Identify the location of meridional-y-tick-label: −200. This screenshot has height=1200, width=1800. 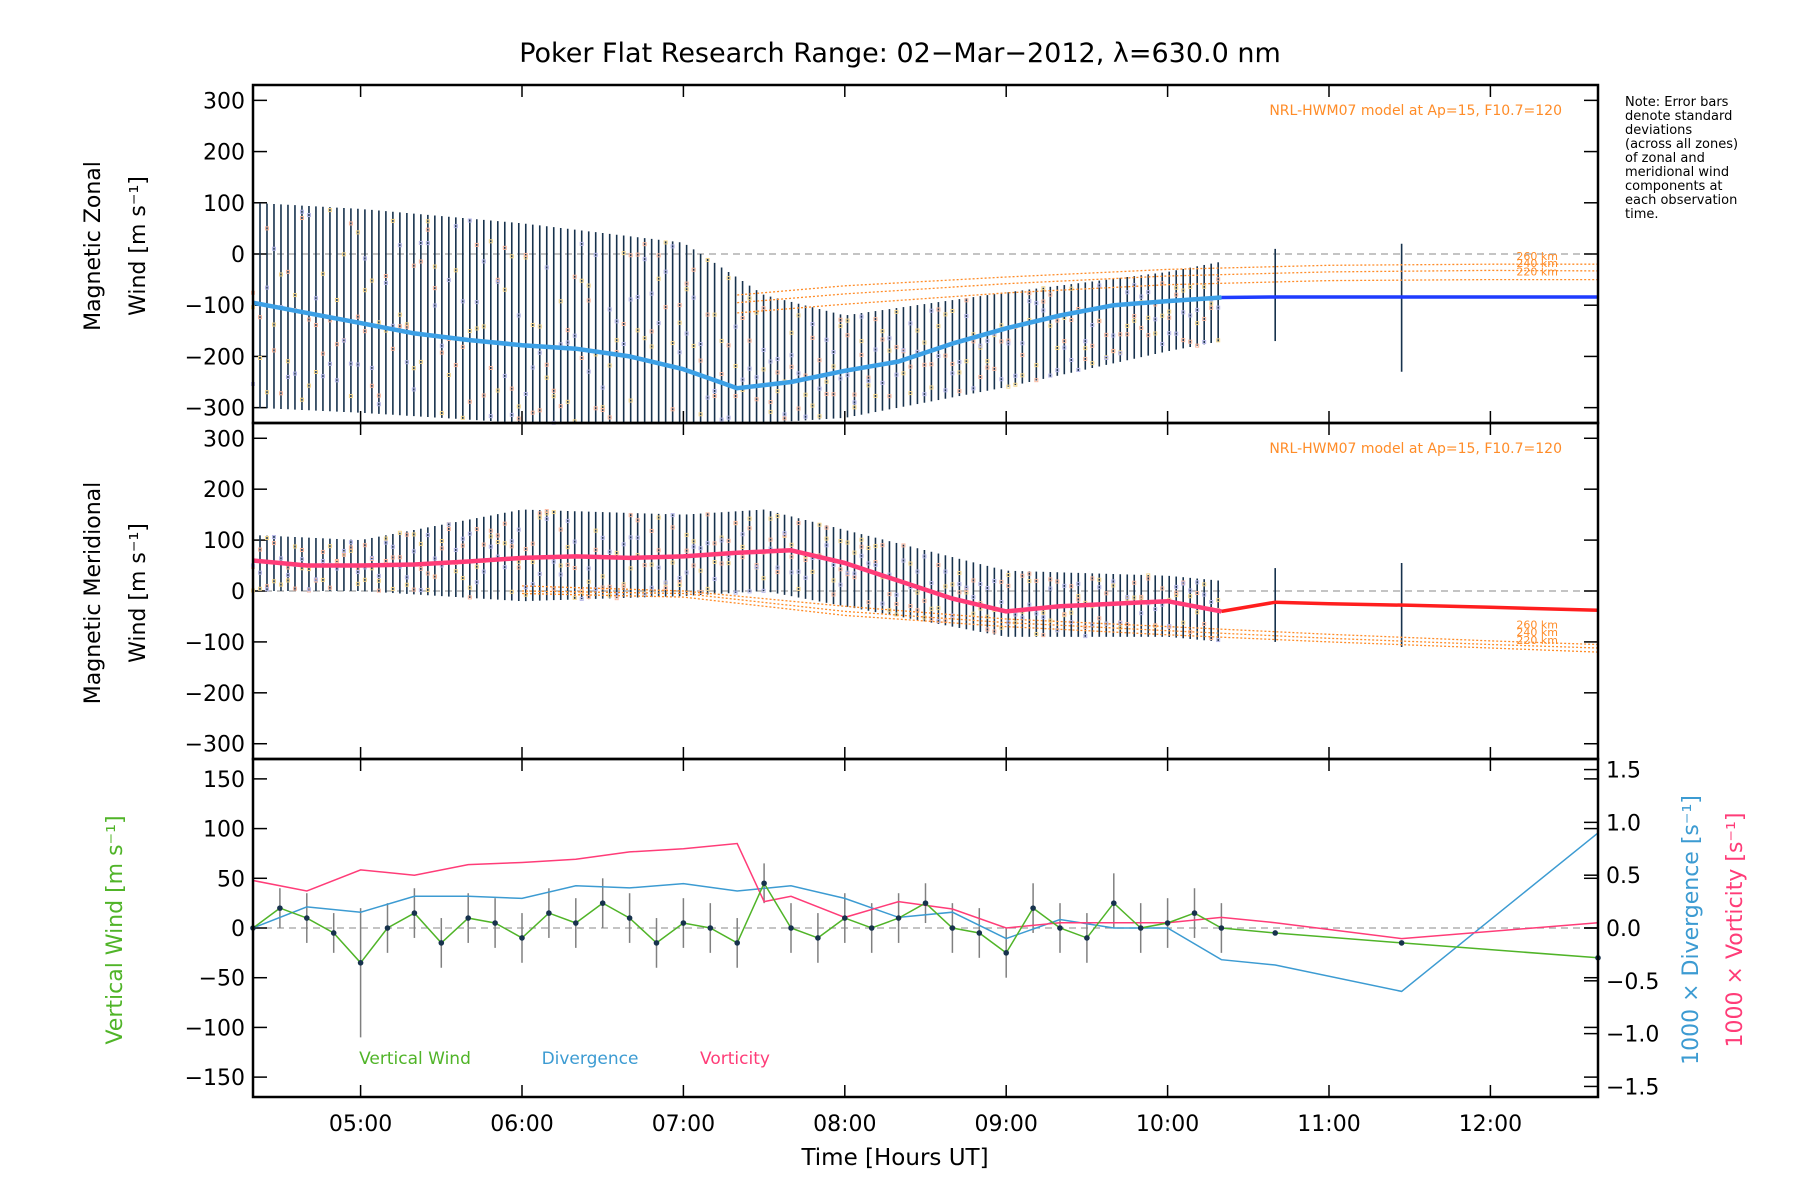
(215, 694).